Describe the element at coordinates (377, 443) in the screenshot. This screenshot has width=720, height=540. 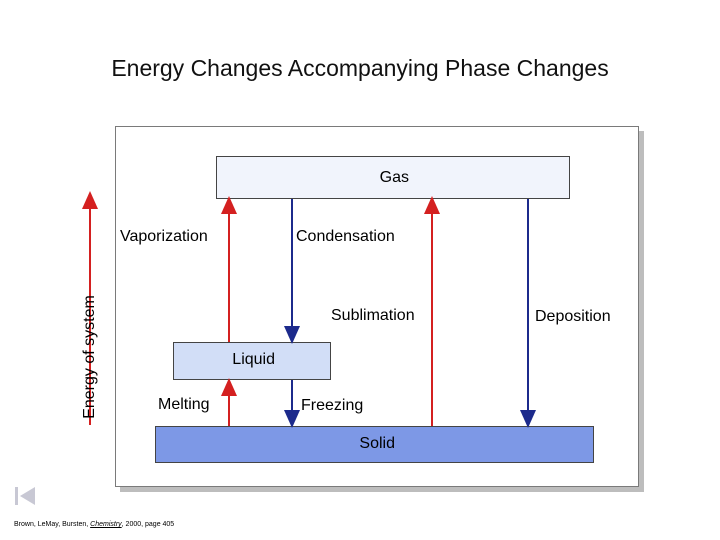
I see `solid-label: Solid` at that location.